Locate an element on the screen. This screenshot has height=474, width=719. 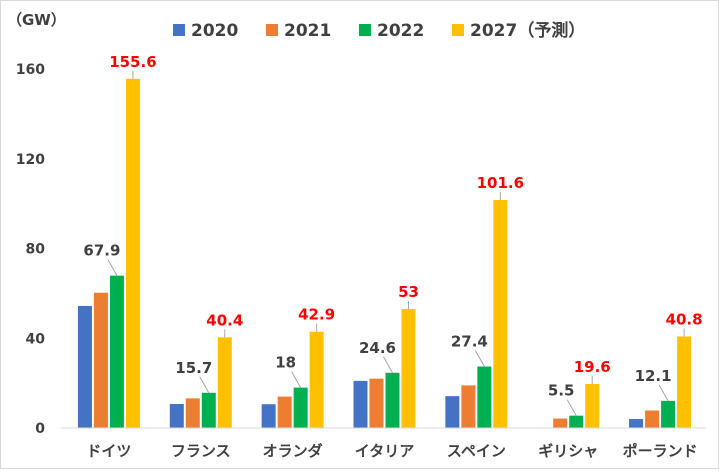
data-label: 24.6 is located at coordinates (377, 348).